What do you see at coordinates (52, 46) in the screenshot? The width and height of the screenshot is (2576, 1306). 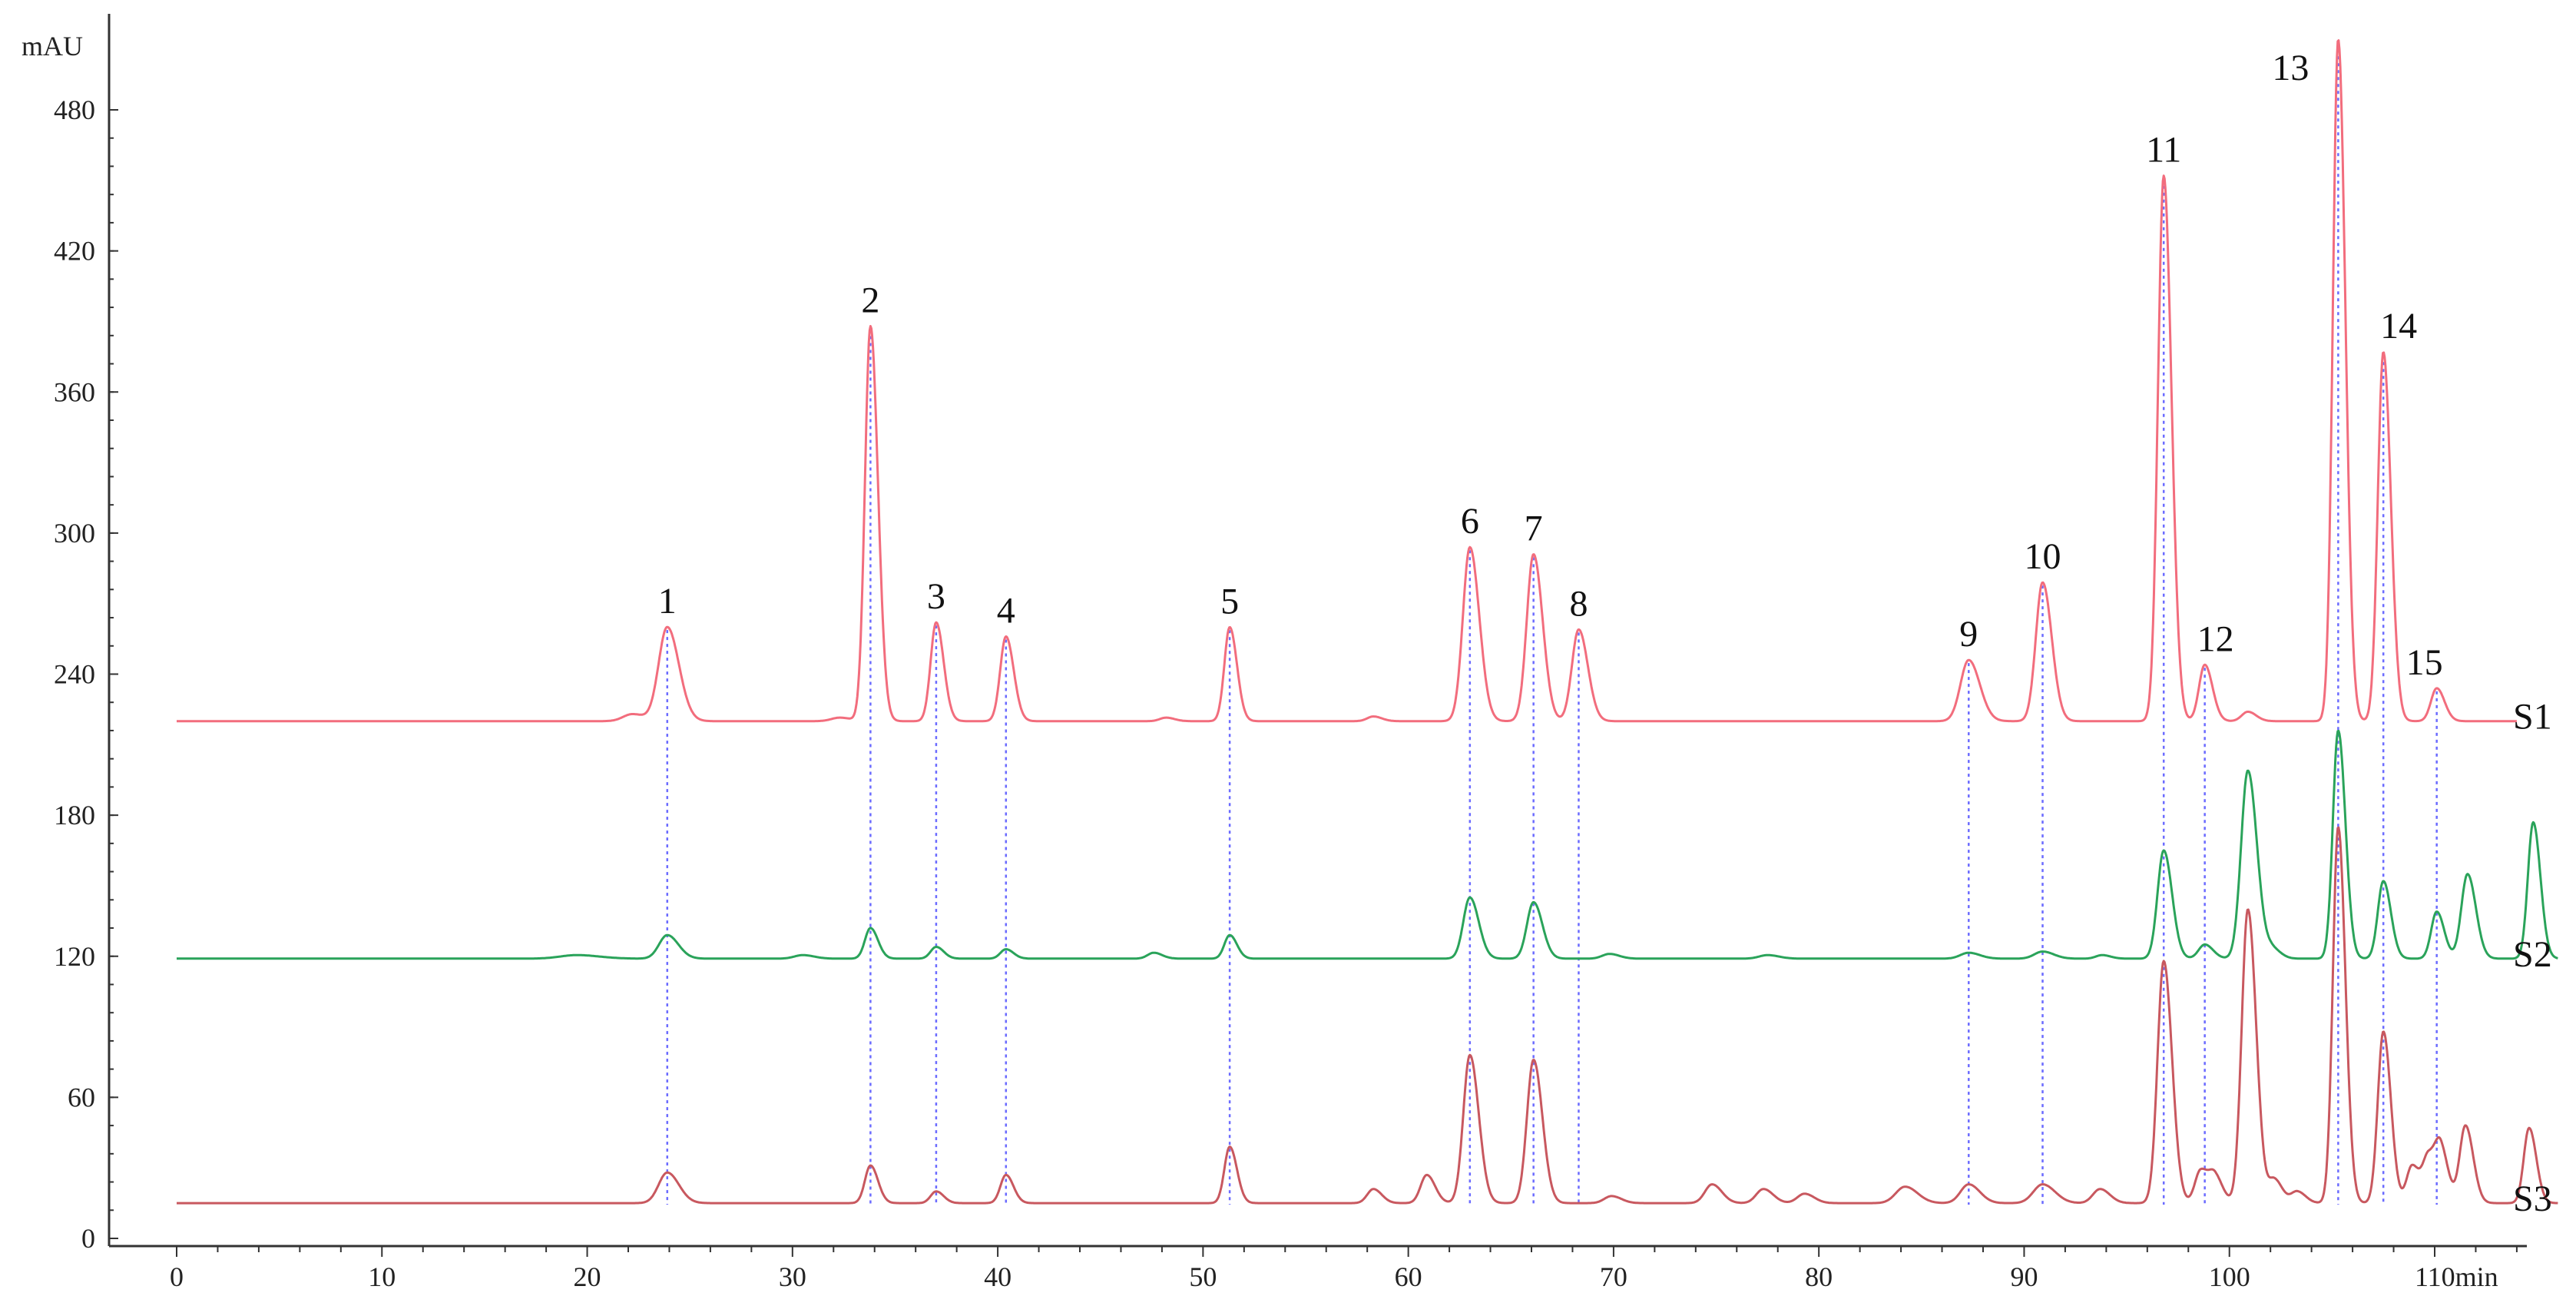 I see `y-axis-unit: mAU` at bounding box center [52, 46].